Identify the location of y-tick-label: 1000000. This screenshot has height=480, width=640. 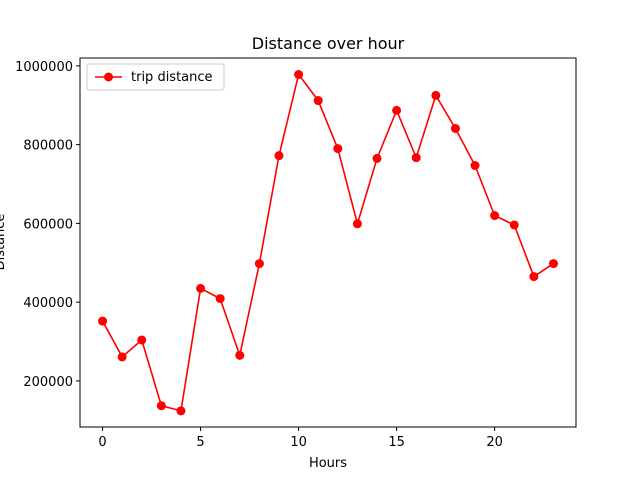
(44, 67).